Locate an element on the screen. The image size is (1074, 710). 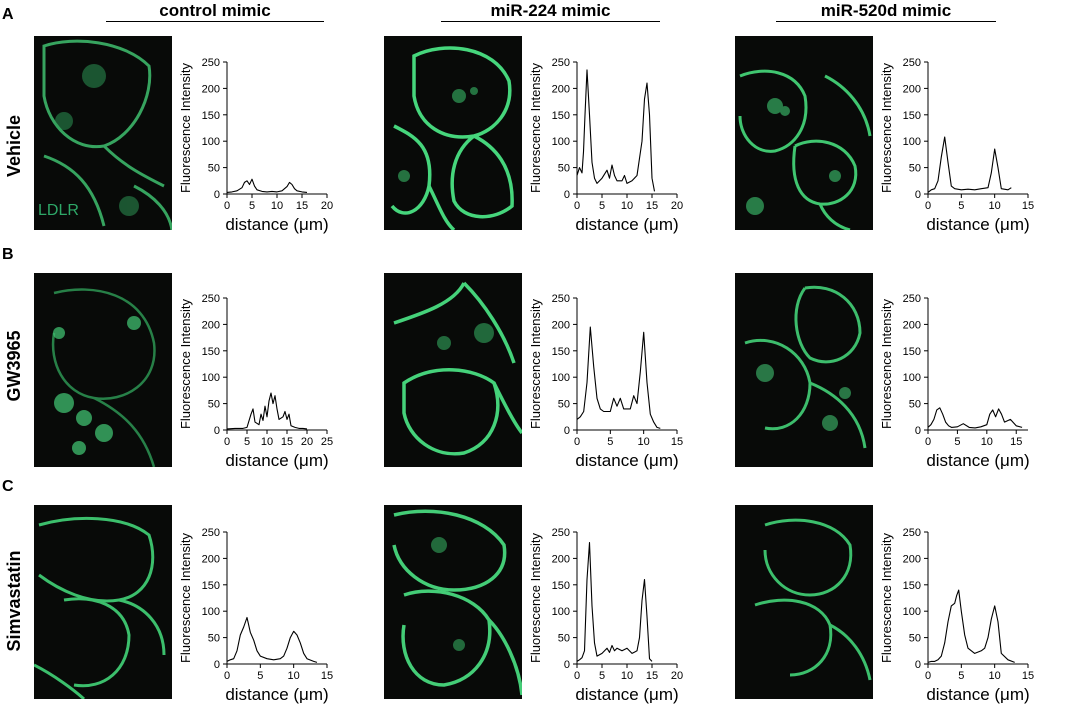
column-header-control: control mimic is located at coordinates (215, 13).